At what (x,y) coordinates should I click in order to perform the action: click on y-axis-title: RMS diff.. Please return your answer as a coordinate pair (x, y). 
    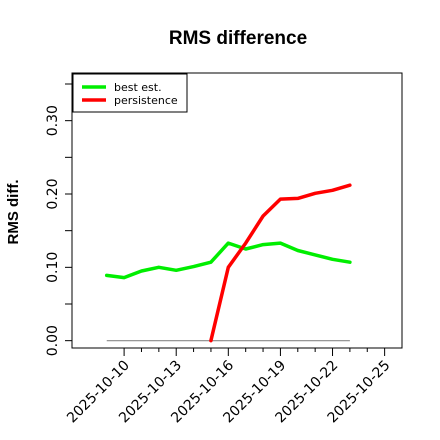
    Looking at the image, I should click on (13, 212).